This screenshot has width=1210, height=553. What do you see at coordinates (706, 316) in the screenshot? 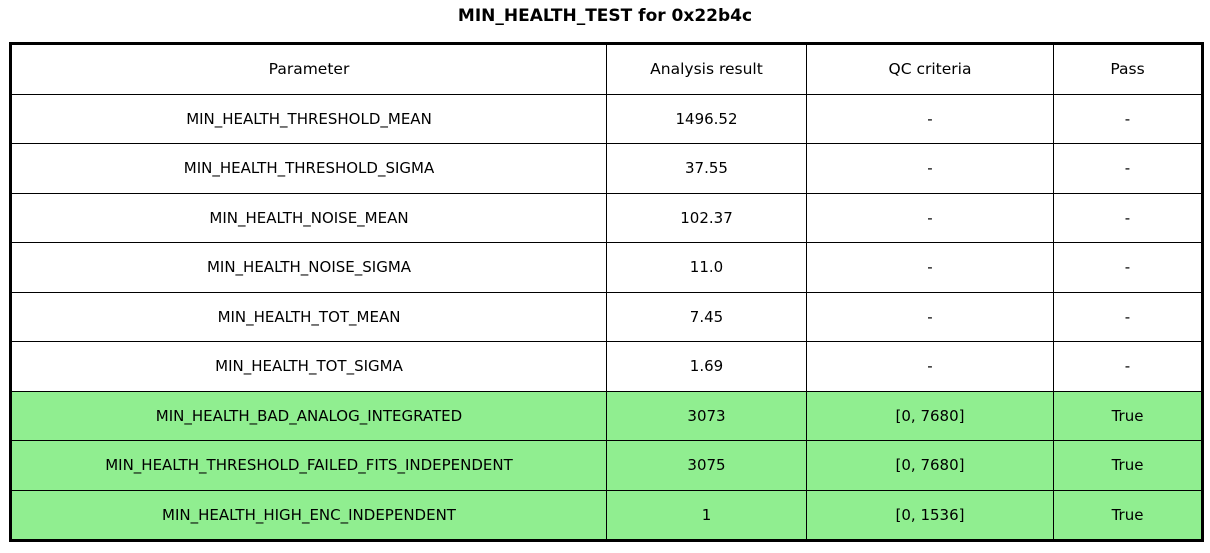
I see `result-cell: 7.45` at bounding box center [706, 316].